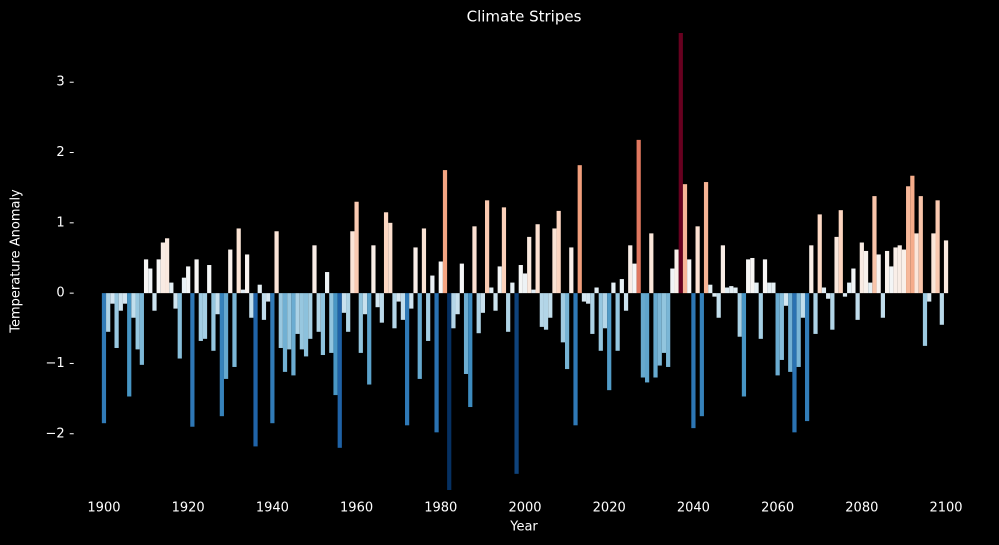  What do you see at coordinates (60, 82) in the screenshot?
I see `y-tick-label: 3` at bounding box center [60, 82].